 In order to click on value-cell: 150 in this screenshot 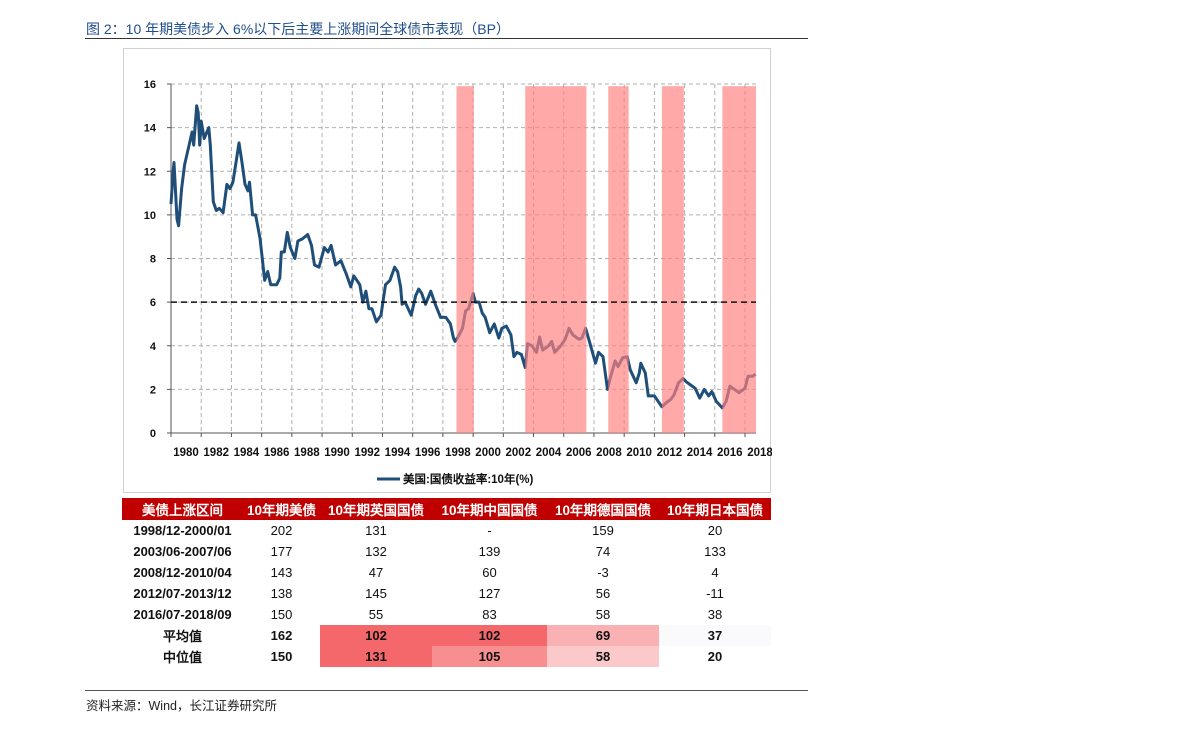, I will do `click(281, 614)`.